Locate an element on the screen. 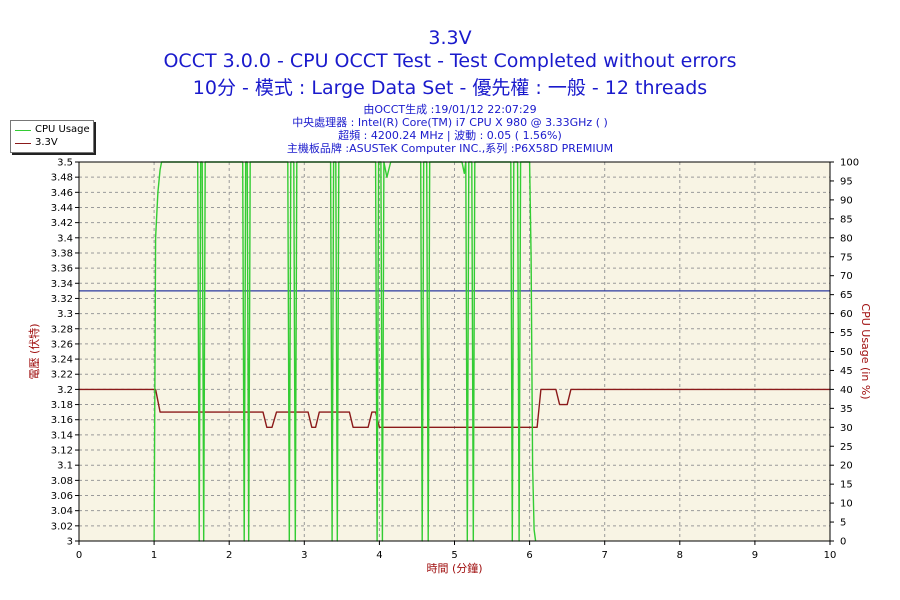 The width and height of the screenshot is (900, 600). y-right-tick-label: 75 is located at coordinates (846, 257).